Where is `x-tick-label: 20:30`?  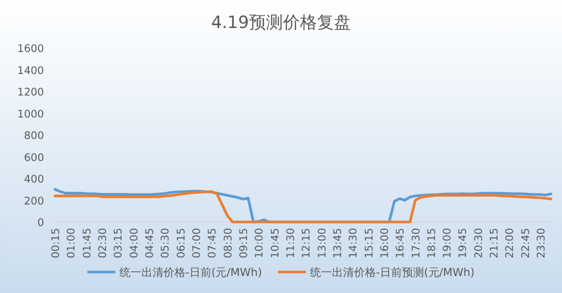
x-tick-label: 20:30 is located at coordinates (478, 243).